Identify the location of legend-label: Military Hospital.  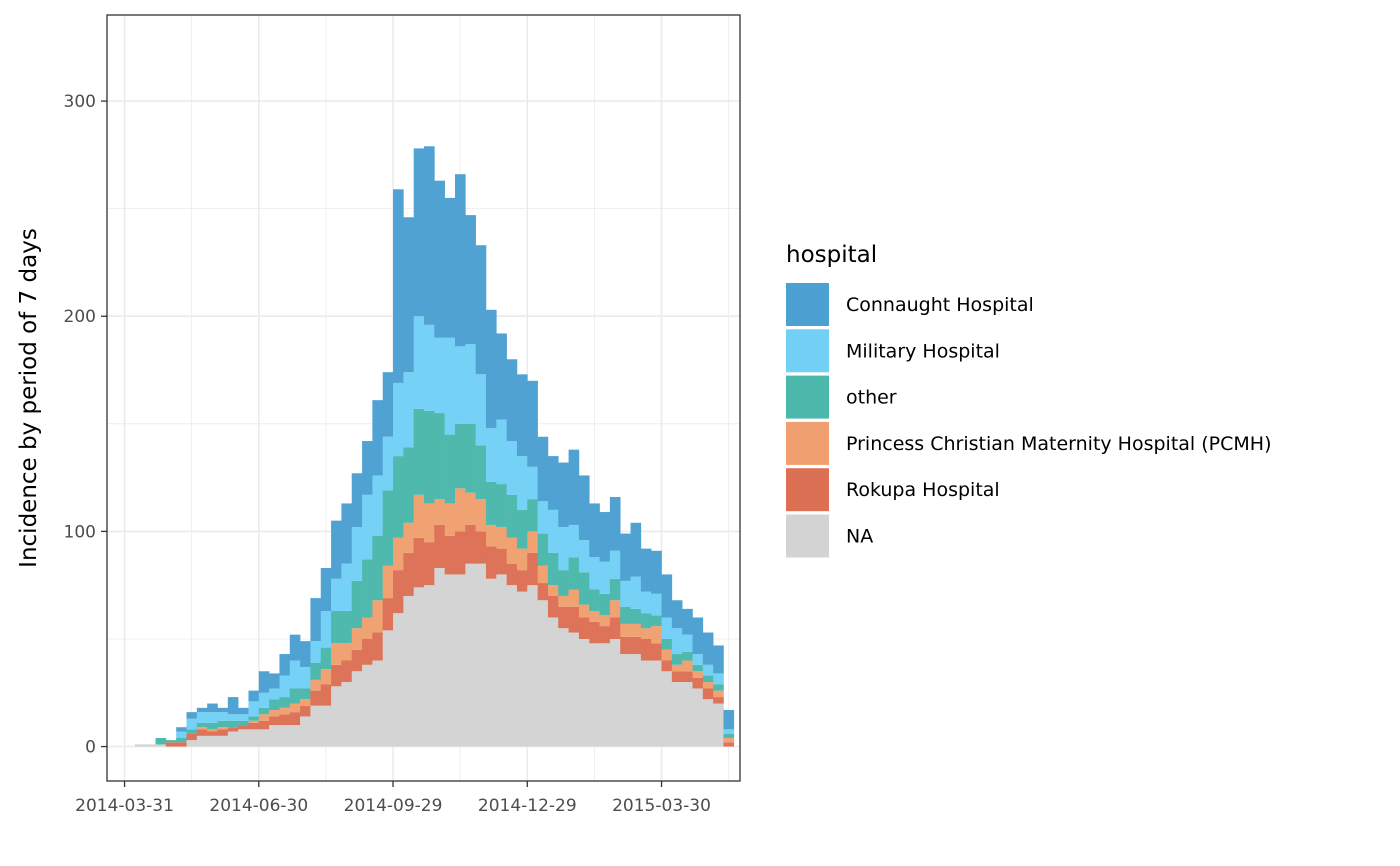
(923, 351).